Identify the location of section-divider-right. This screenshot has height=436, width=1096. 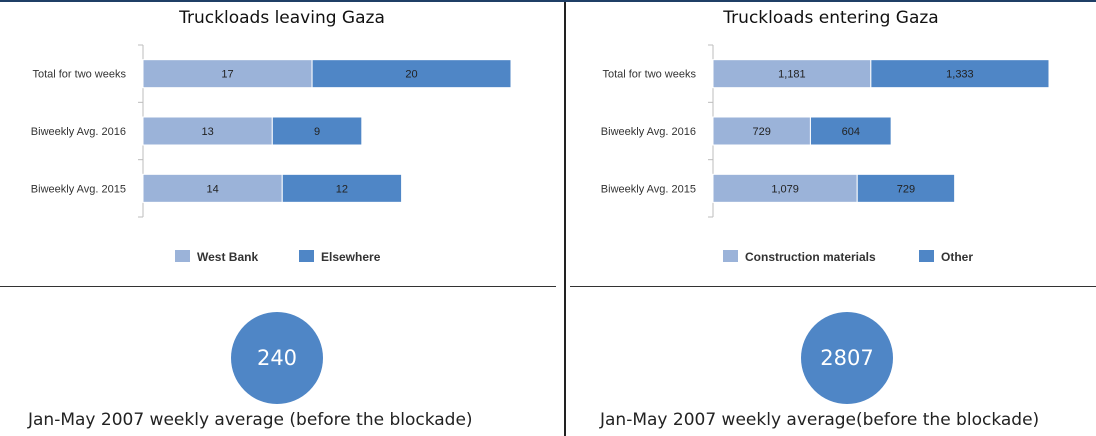
(833, 286).